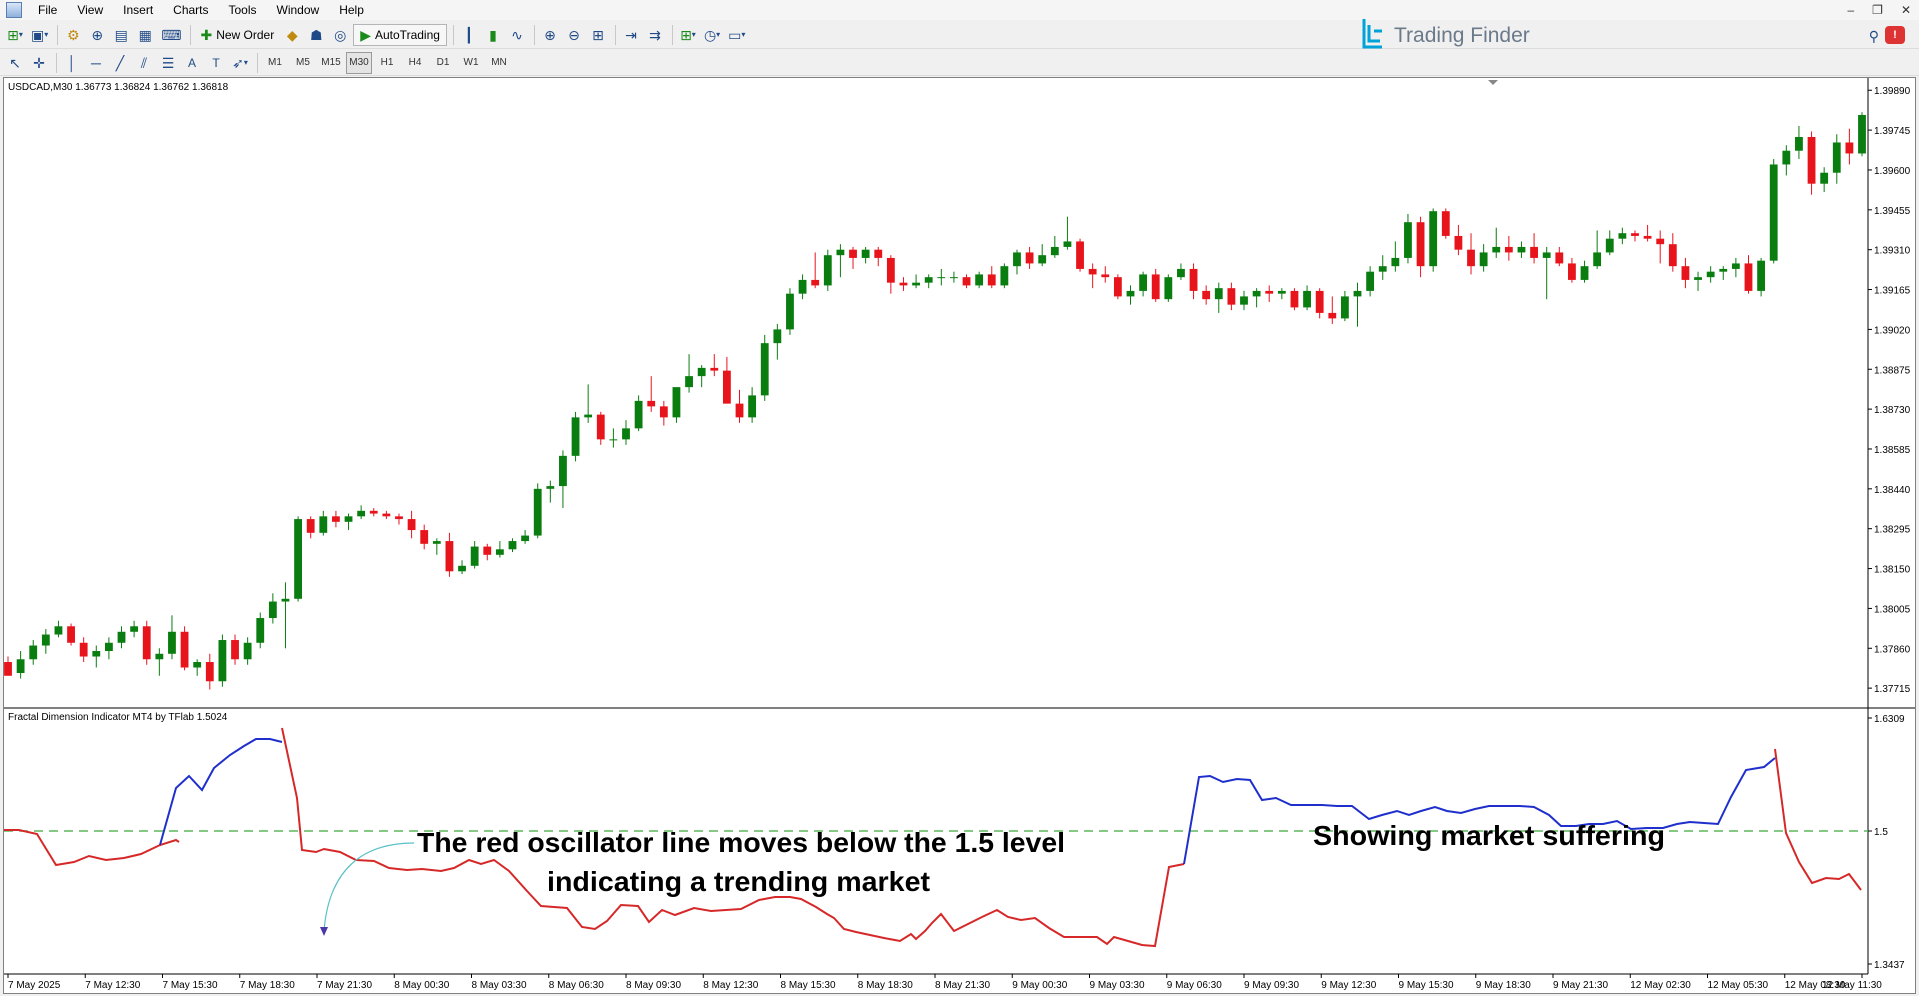 The height and width of the screenshot is (996, 1919). What do you see at coordinates (90, 10) in the screenshot?
I see `menu-view: View` at bounding box center [90, 10].